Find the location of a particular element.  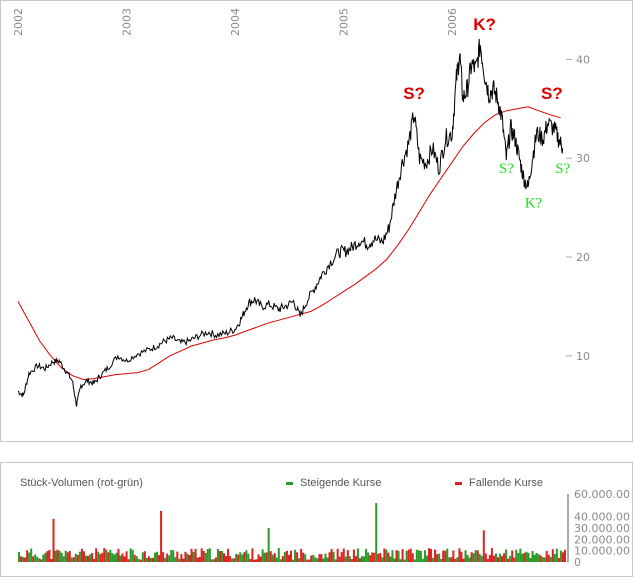

legend-falling-label: Fallende Kurse is located at coordinates (506, 483).